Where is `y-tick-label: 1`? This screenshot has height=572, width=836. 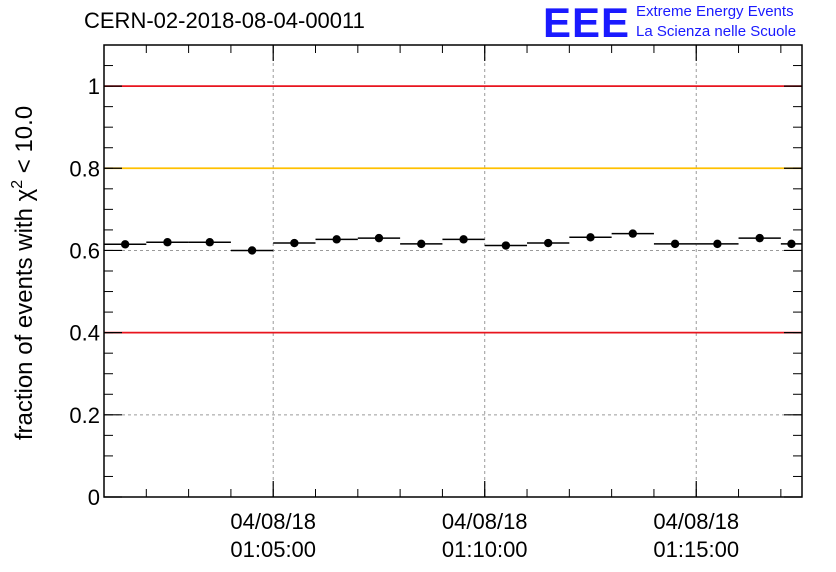
y-tick-label: 1 is located at coordinates (94, 86).